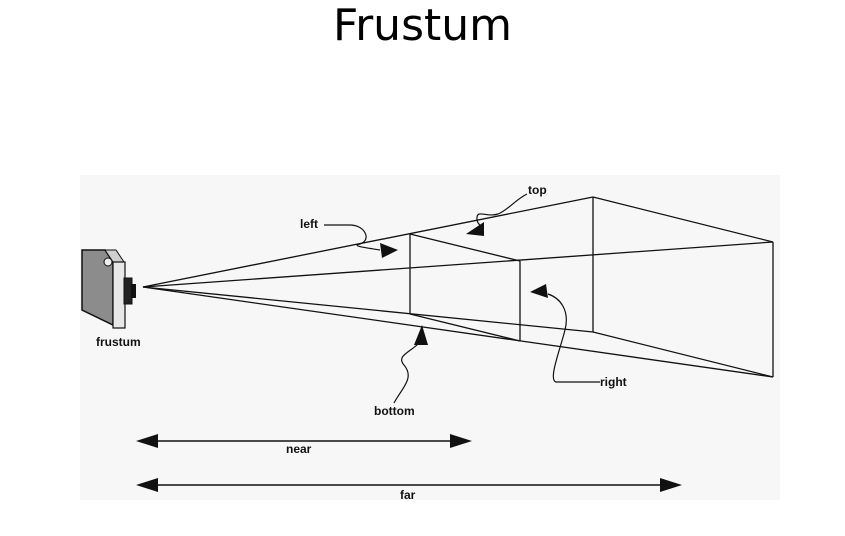 The image size is (845, 536). What do you see at coordinates (361, 241) in the screenshot?
I see `left-callout` at bounding box center [361, 241].